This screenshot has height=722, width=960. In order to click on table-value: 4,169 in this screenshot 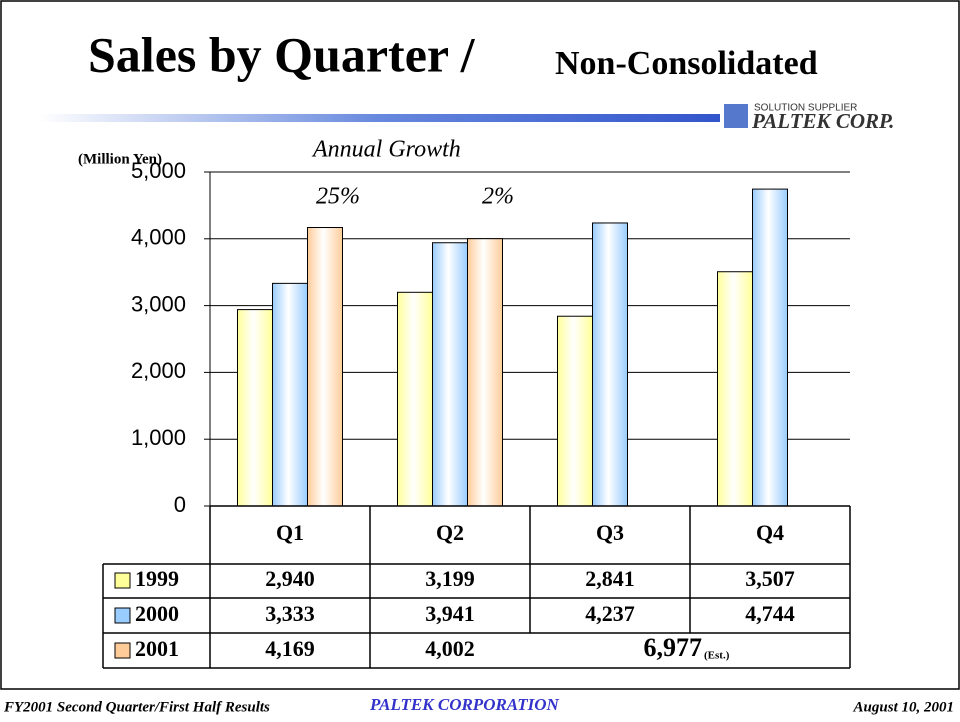, I will do `click(290, 648)`.